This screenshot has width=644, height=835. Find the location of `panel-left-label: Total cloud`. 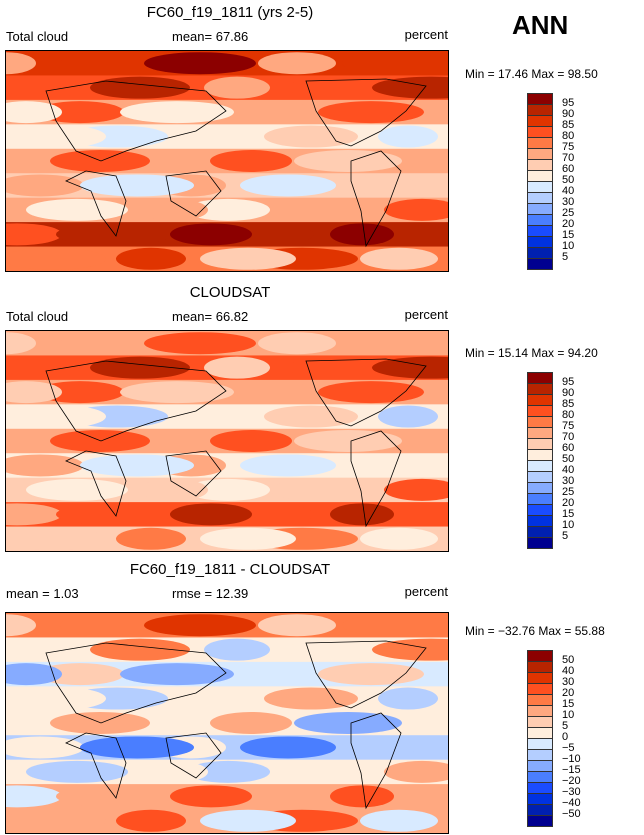

panel-left-label: Total cloud is located at coordinates (37, 36).